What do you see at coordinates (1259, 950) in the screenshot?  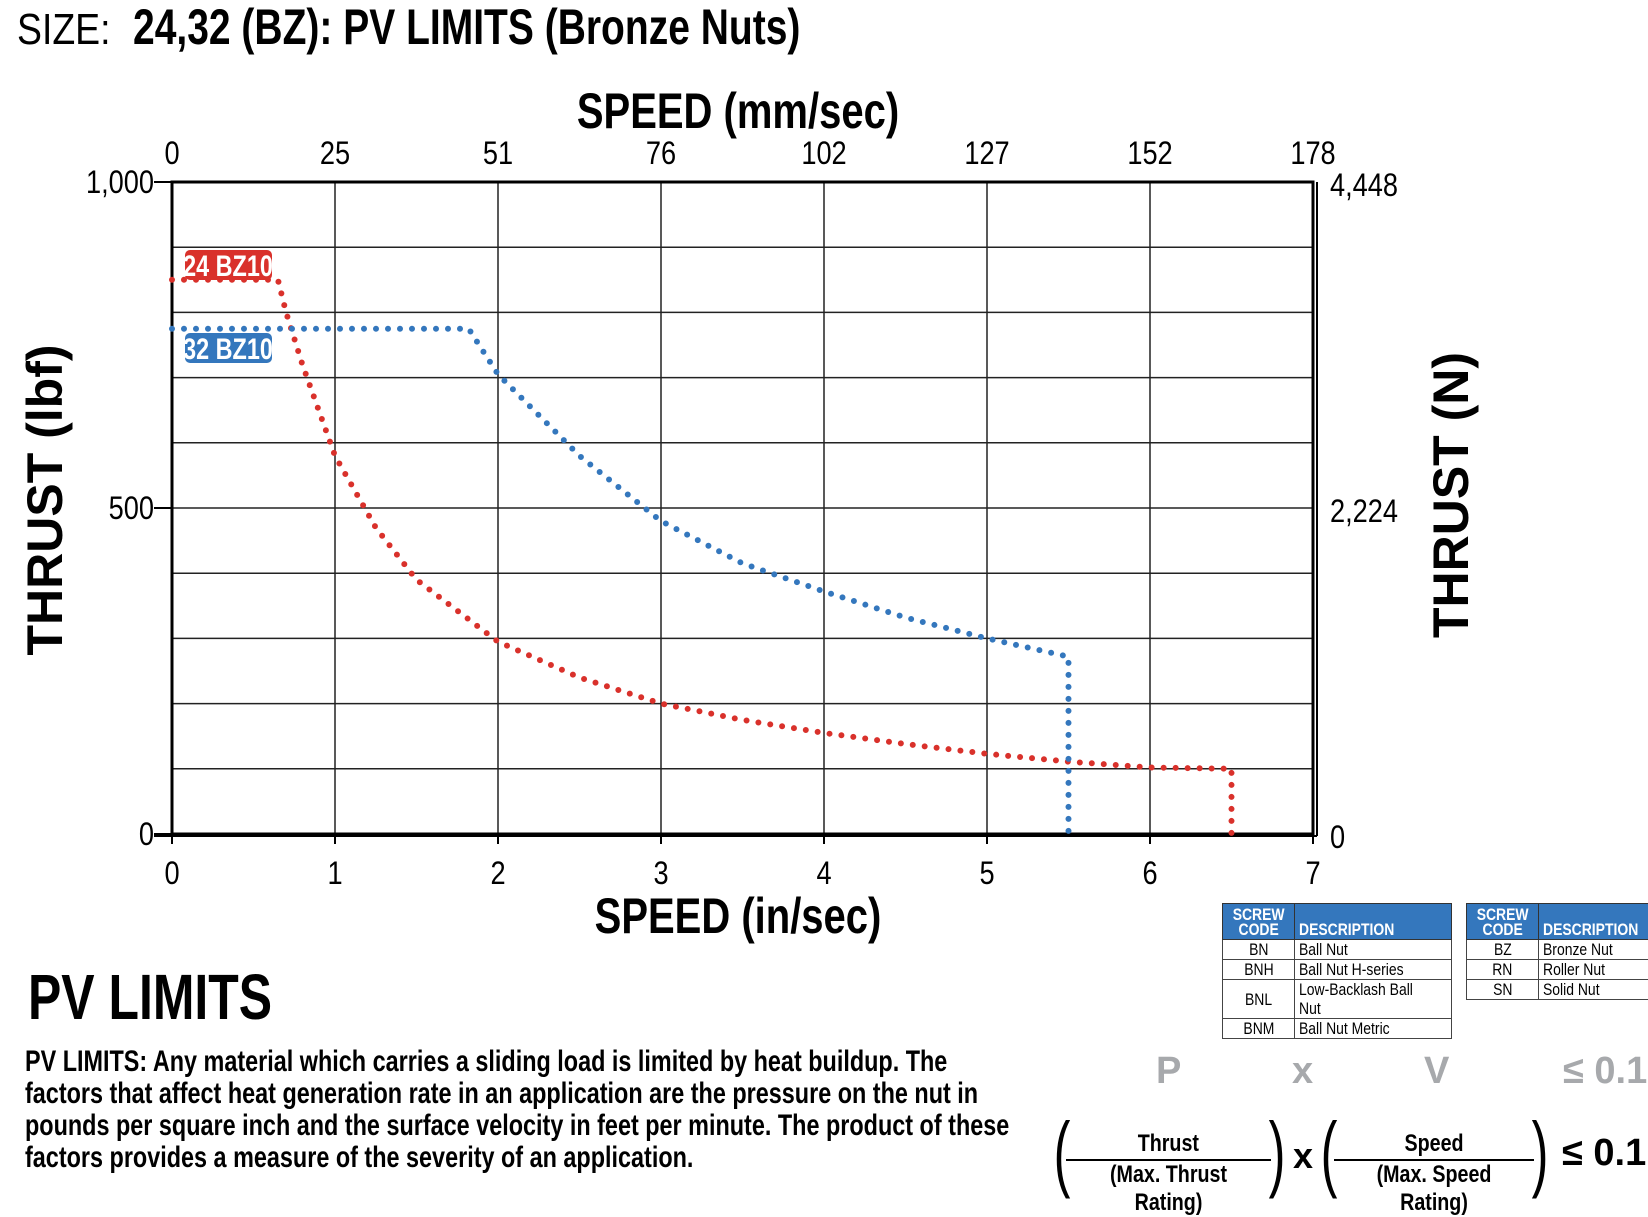 I see `screw-code-cell: BN` at bounding box center [1259, 950].